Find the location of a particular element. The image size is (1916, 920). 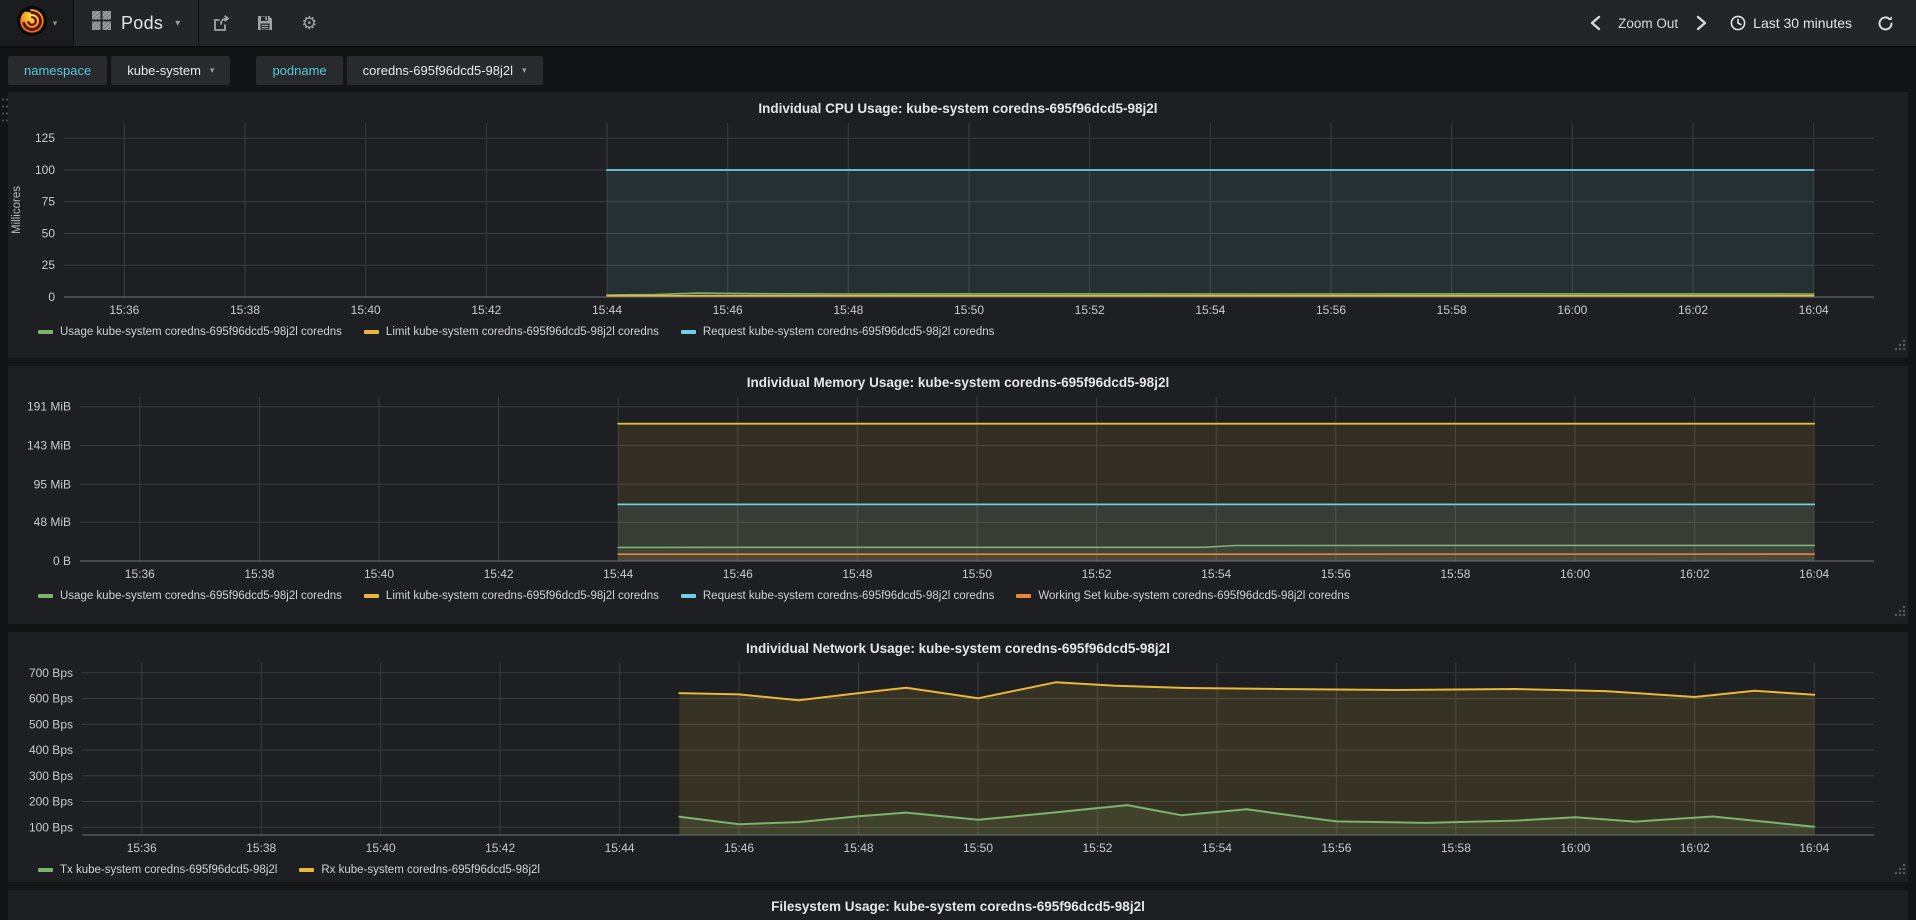

svg-text: 143 MiB is located at coordinates (49, 445).